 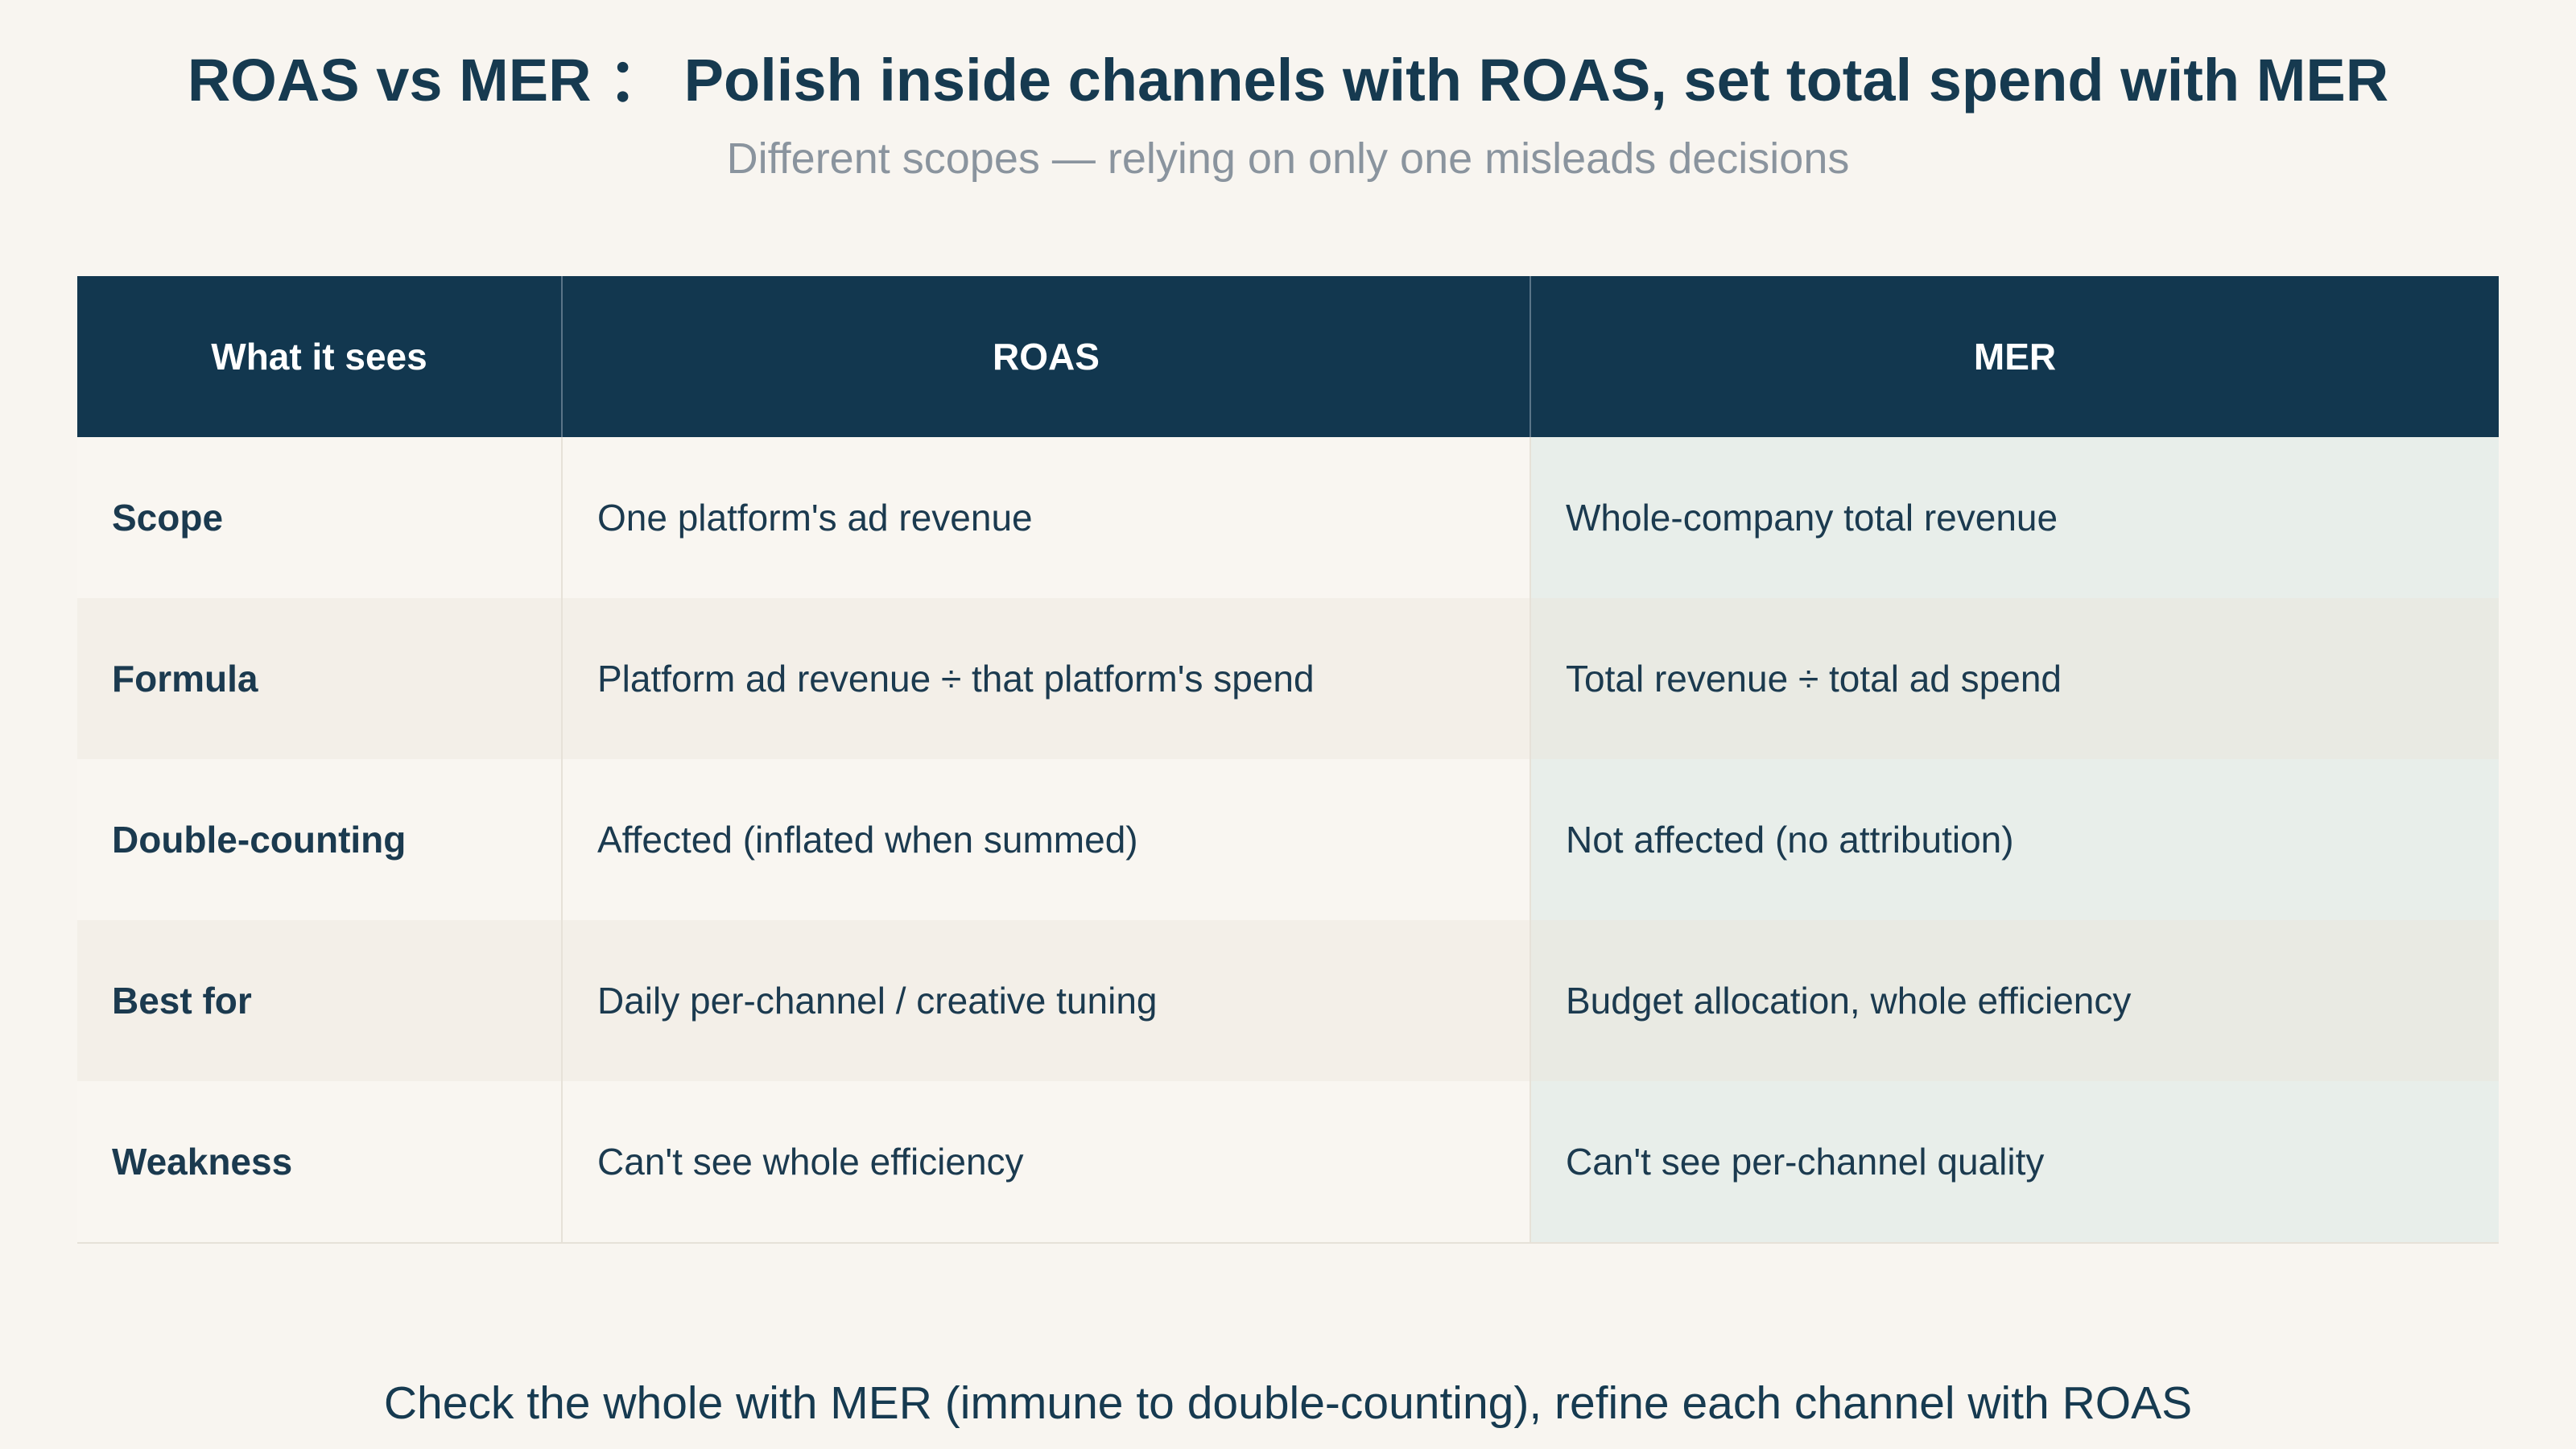 What do you see at coordinates (2014, 839) in the screenshot?
I see `table-cell: Not affected (no attribution)` at bounding box center [2014, 839].